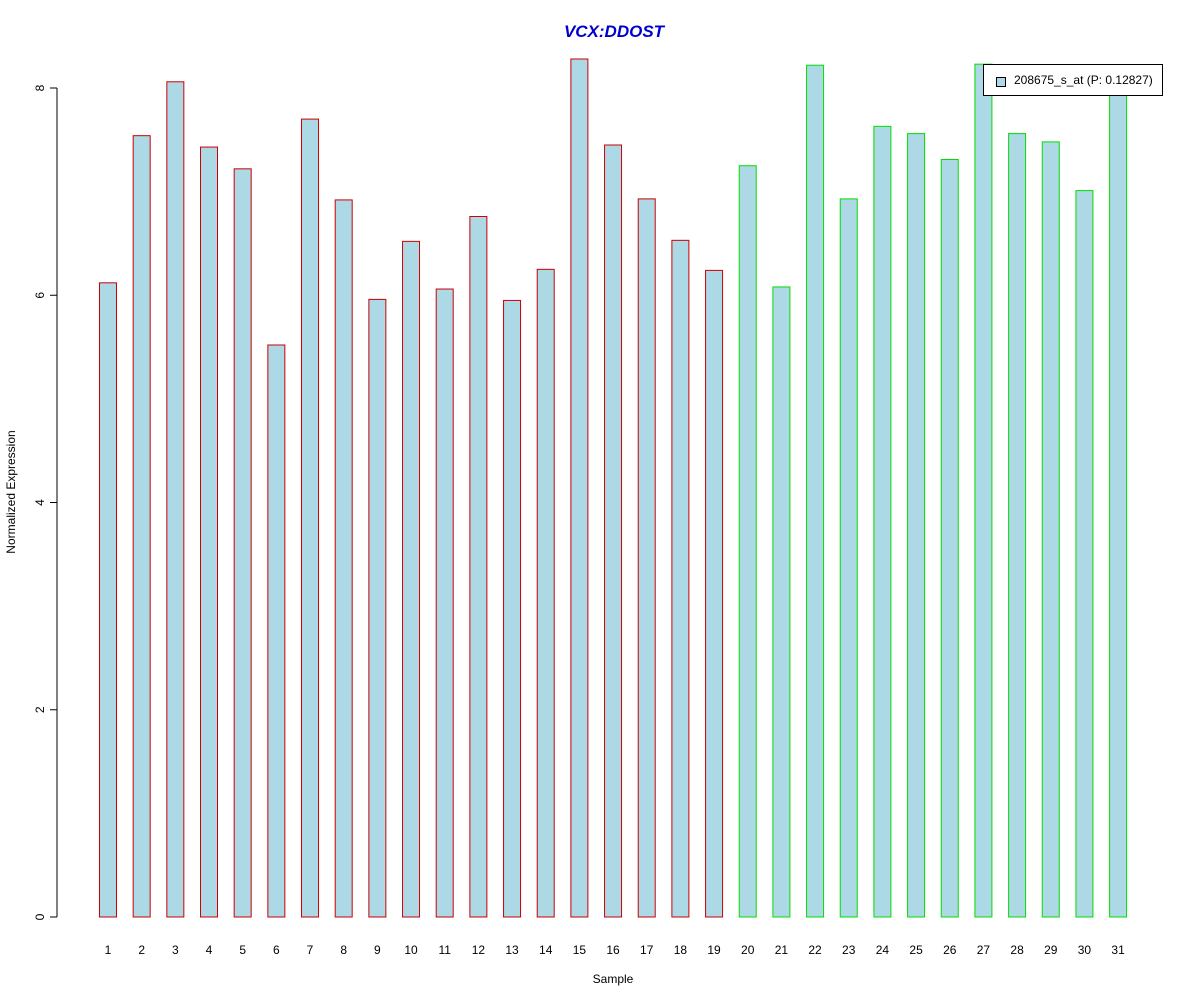 The height and width of the screenshot is (1000, 1200). I want to click on x-tick-label: 24, so click(883, 950).